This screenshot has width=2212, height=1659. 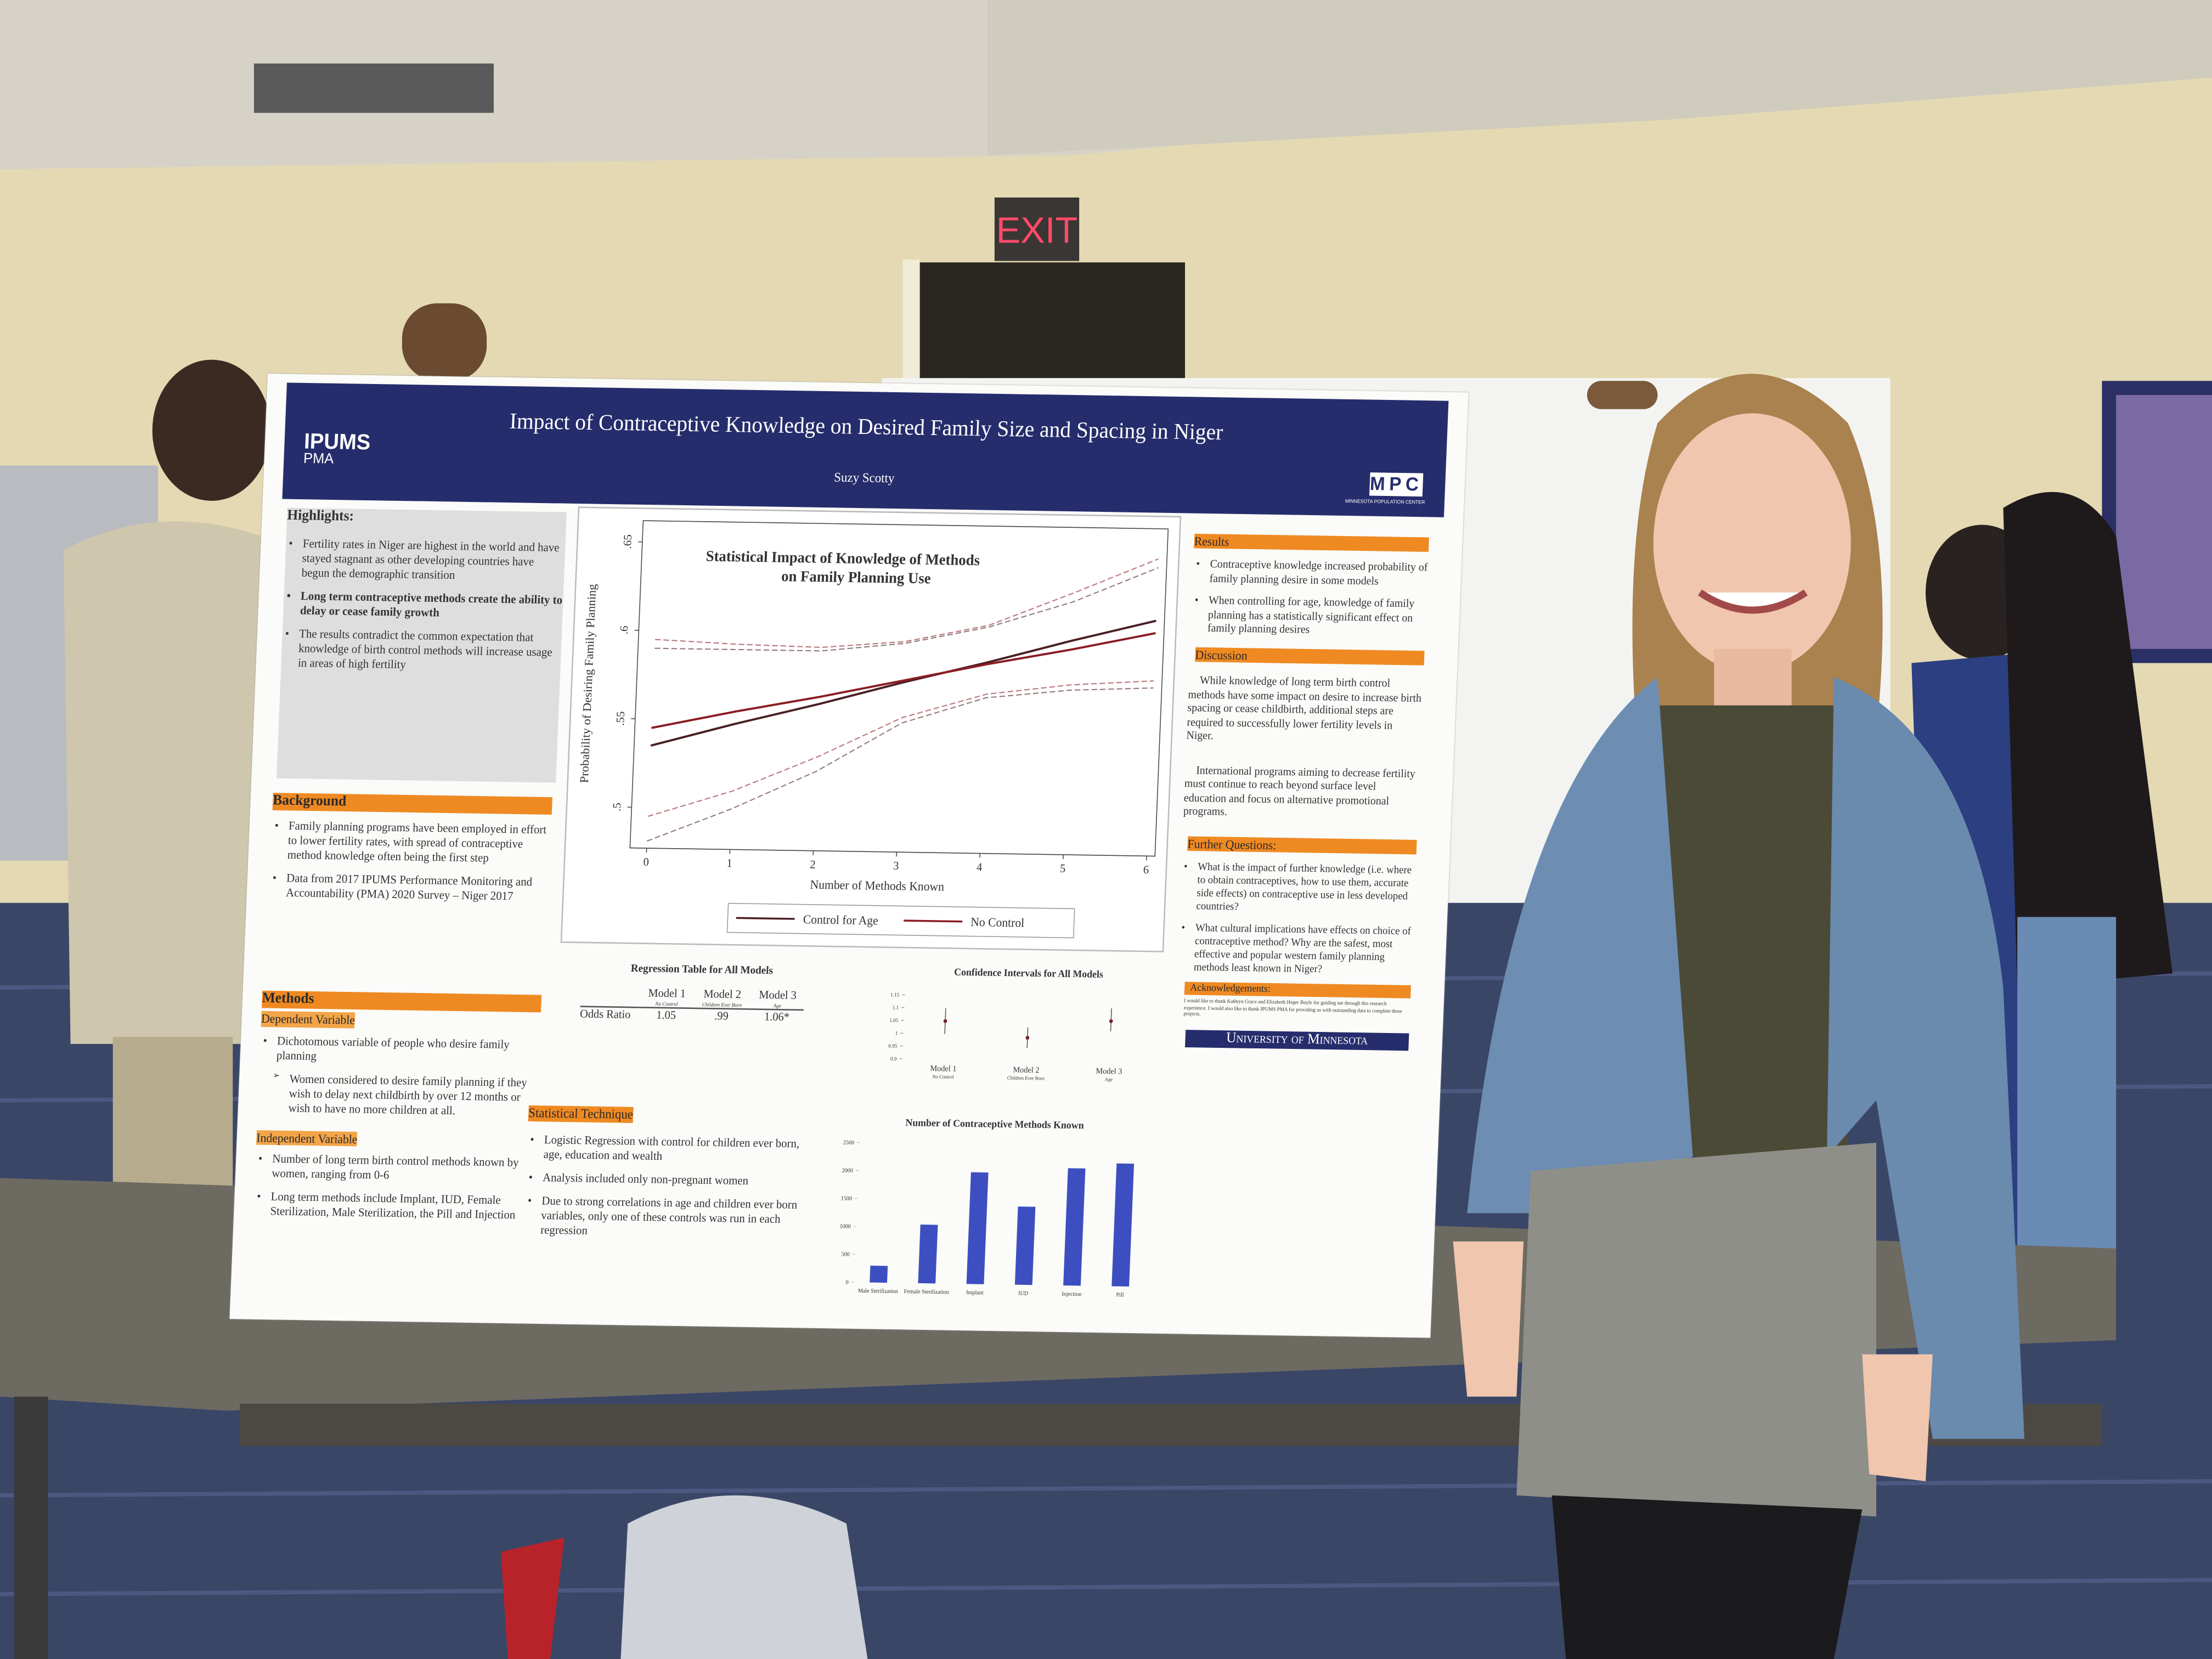 I want to click on x-tick-sublabel: Age, so click(x=1109, y=1079).